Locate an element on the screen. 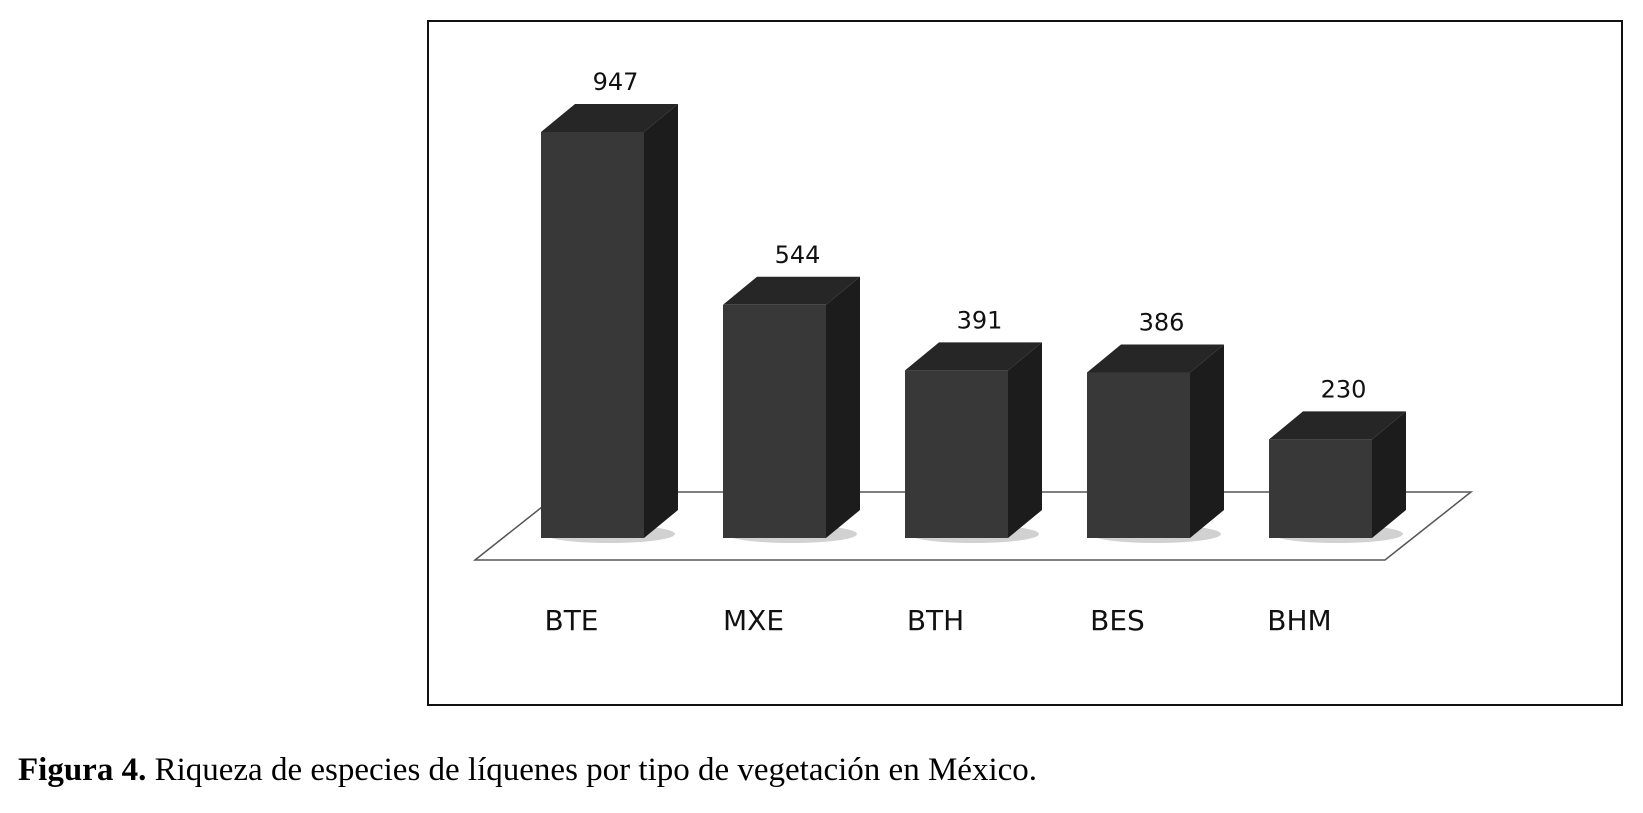  category-label: BES is located at coordinates (1117, 620).